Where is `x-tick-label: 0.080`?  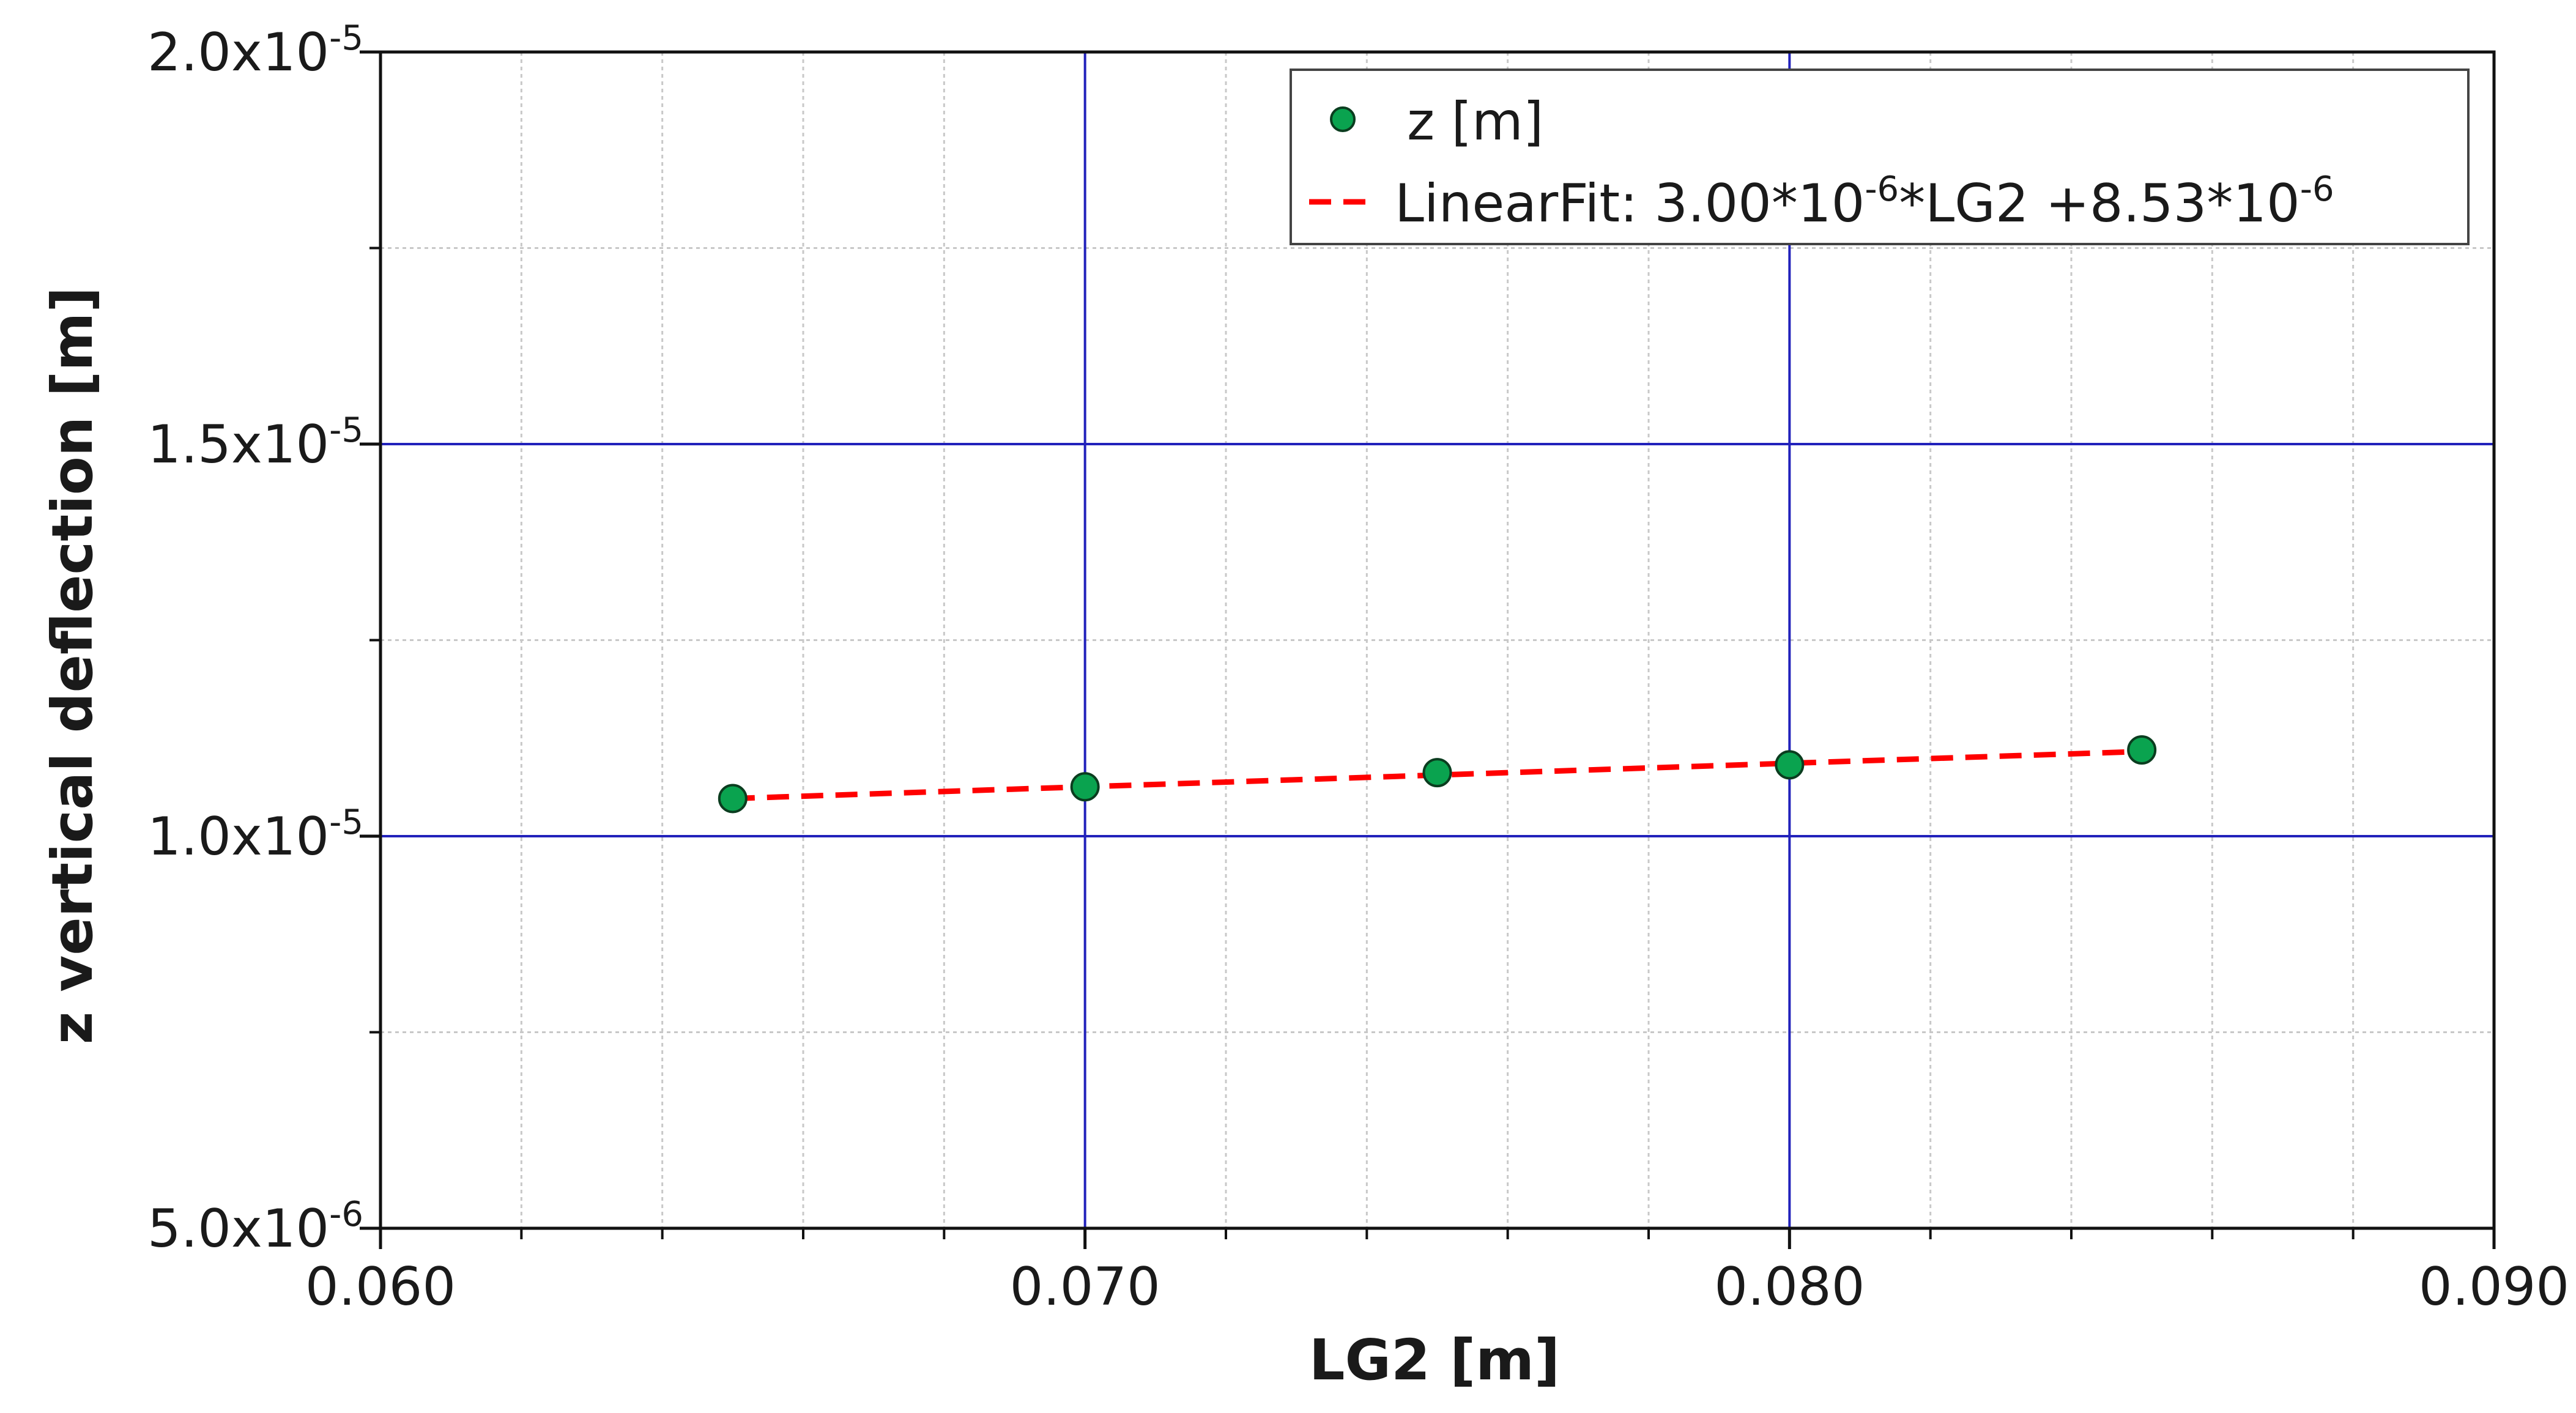
x-tick-label: 0.080 is located at coordinates (1789, 1287).